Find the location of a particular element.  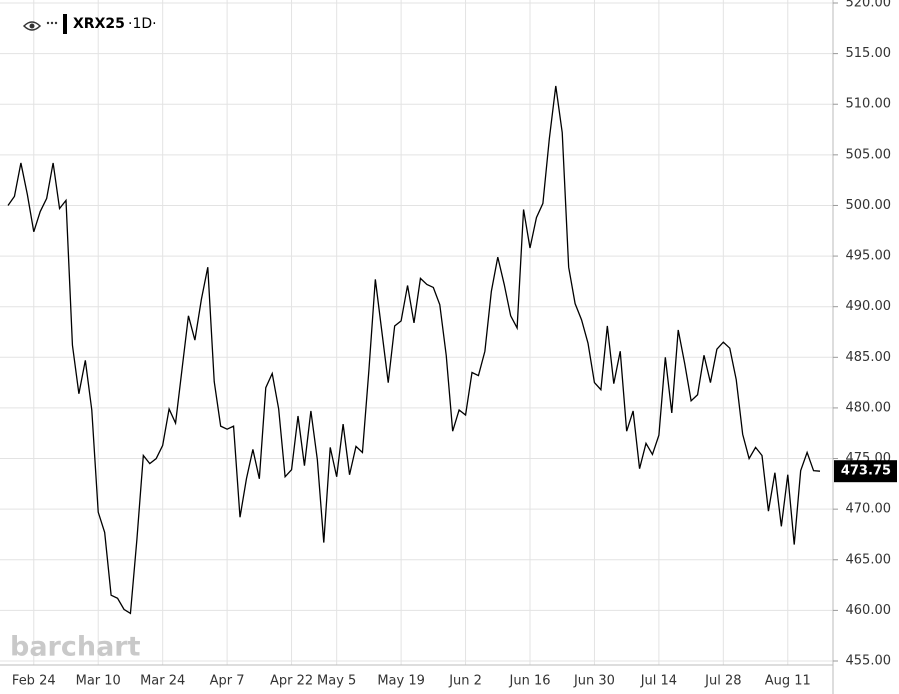

x-tick-label: Jun 2 is located at coordinates (465, 681).